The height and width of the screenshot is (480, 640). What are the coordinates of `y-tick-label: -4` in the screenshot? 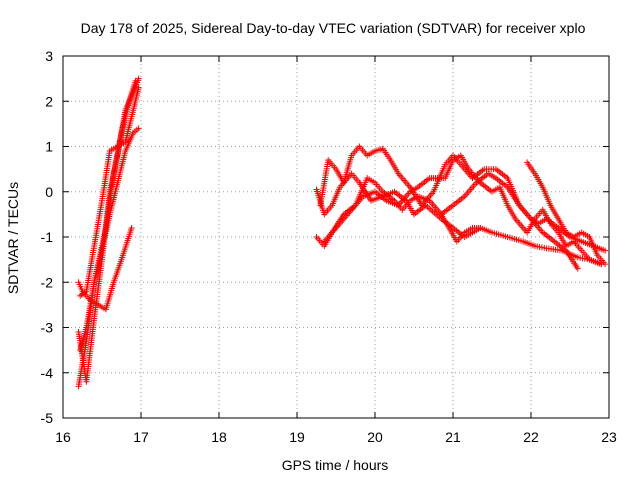 It's located at (47, 373).